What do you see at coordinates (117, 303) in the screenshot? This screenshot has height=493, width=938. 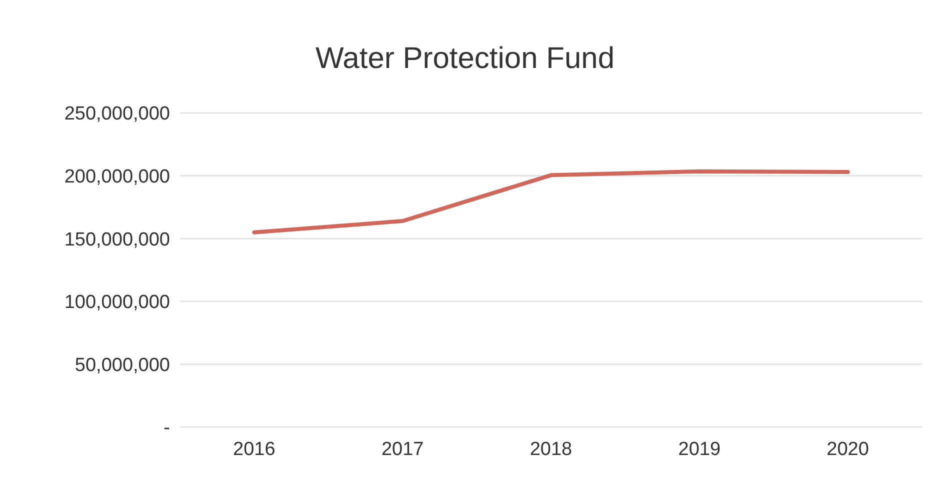 I see `y-tick-label: 100,000,000` at bounding box center [117, 303].